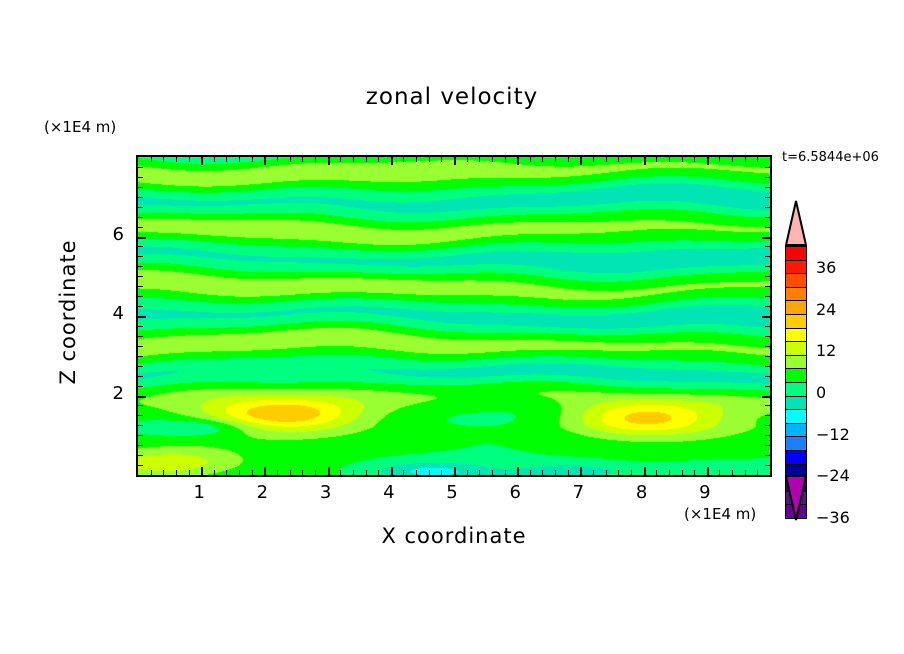 This screenshot has height=654, width=904. I want to click on x-tick-label: 4, so click(389, 492).